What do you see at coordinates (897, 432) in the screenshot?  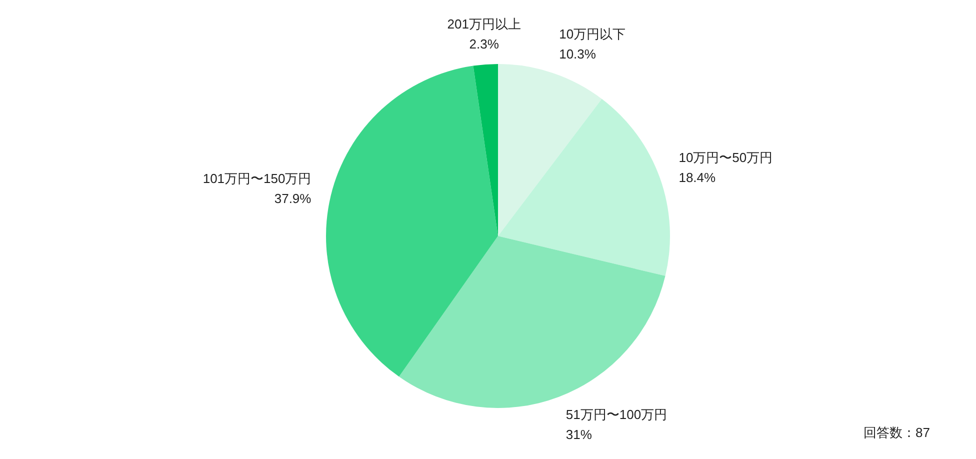 I see `annotation: 回答数：87` at bounding box center [897, 432].